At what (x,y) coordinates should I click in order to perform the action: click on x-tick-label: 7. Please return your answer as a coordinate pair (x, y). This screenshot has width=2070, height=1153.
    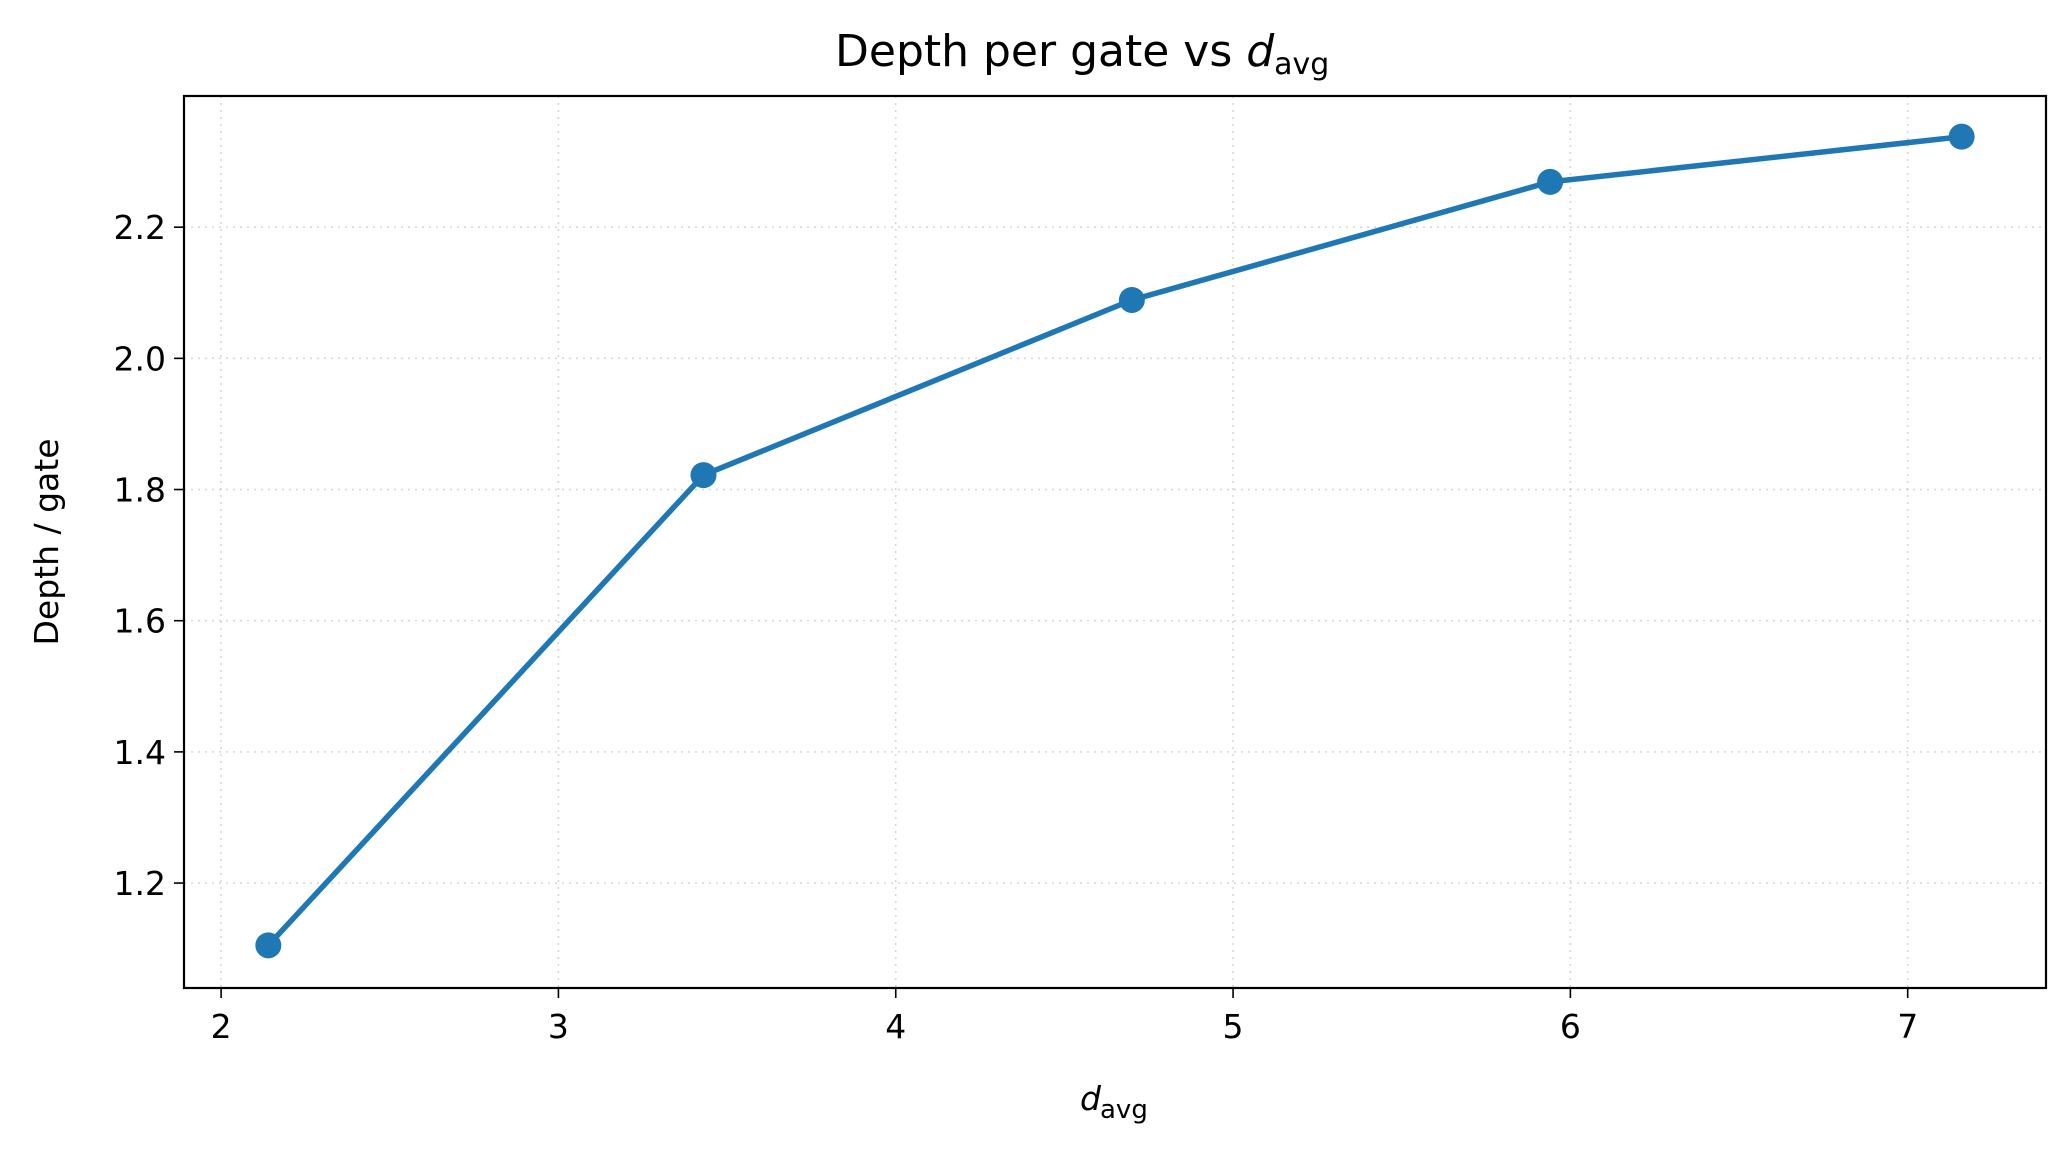
    Looking at the image, I should click on (1907, 1026).